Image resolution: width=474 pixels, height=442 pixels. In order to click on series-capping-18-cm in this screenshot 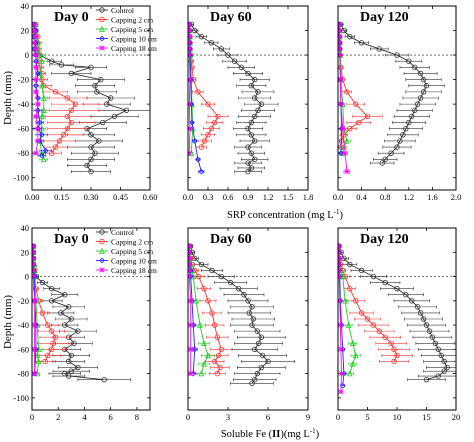, I will do `click(36, 88)`.